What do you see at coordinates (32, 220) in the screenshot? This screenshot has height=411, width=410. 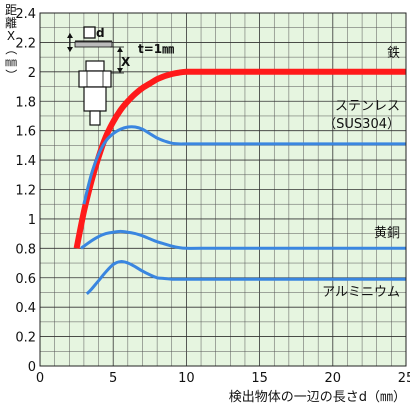 I see `y-tick-label: 1` at bounding box center [32, 220].